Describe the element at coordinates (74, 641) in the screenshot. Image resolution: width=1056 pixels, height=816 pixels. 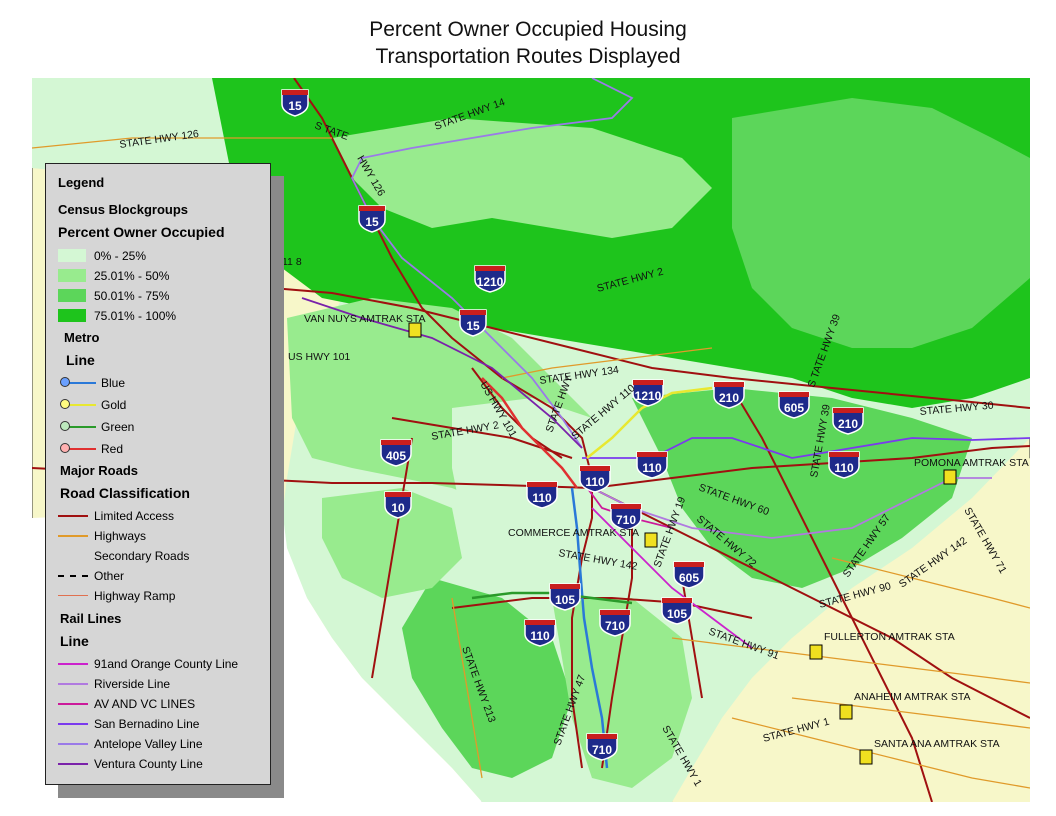
I see `legend-rail-line: Line` at that location.